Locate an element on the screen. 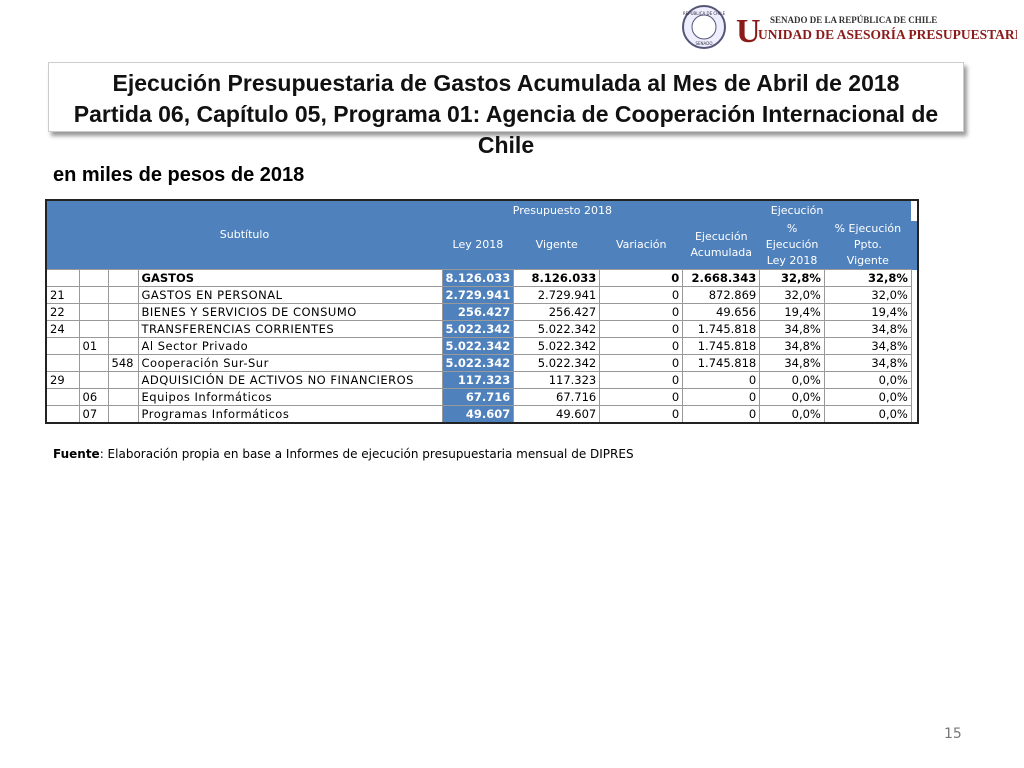 The image size is (1024, 768). big-u: U is located at coordinates (748, 31).